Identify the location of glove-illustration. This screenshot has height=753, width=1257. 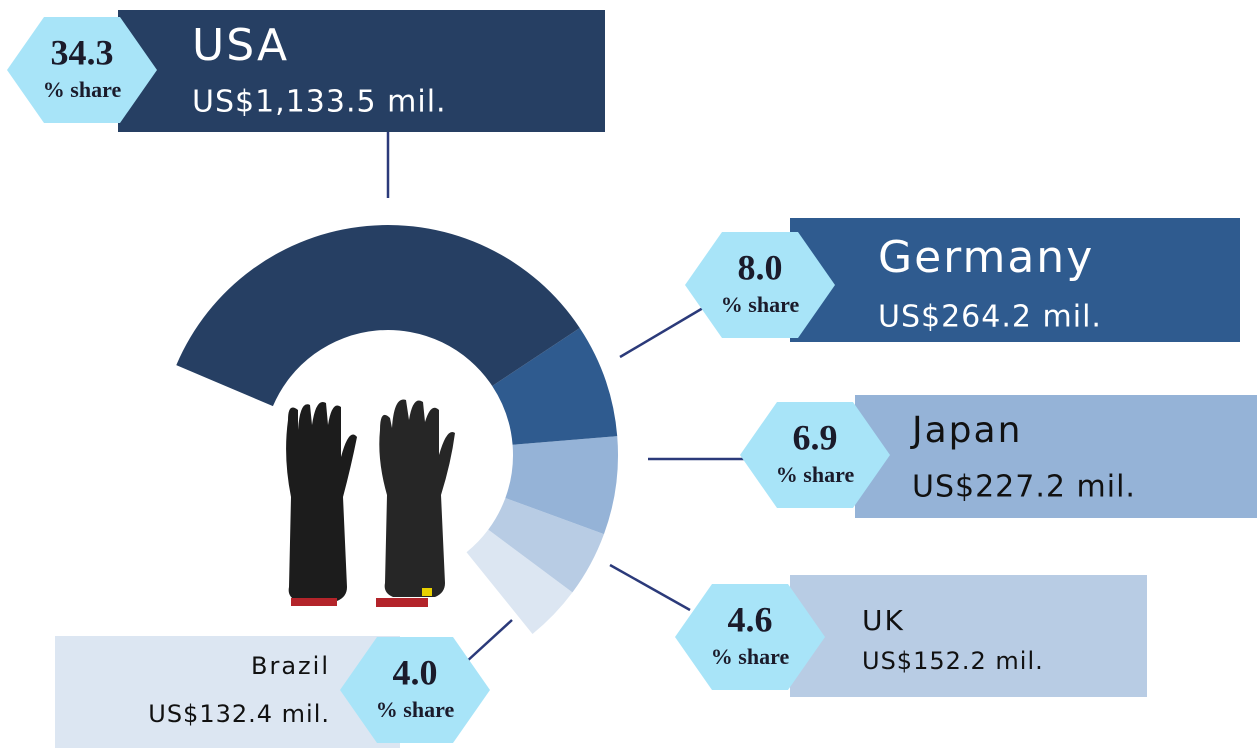
(370, 503).